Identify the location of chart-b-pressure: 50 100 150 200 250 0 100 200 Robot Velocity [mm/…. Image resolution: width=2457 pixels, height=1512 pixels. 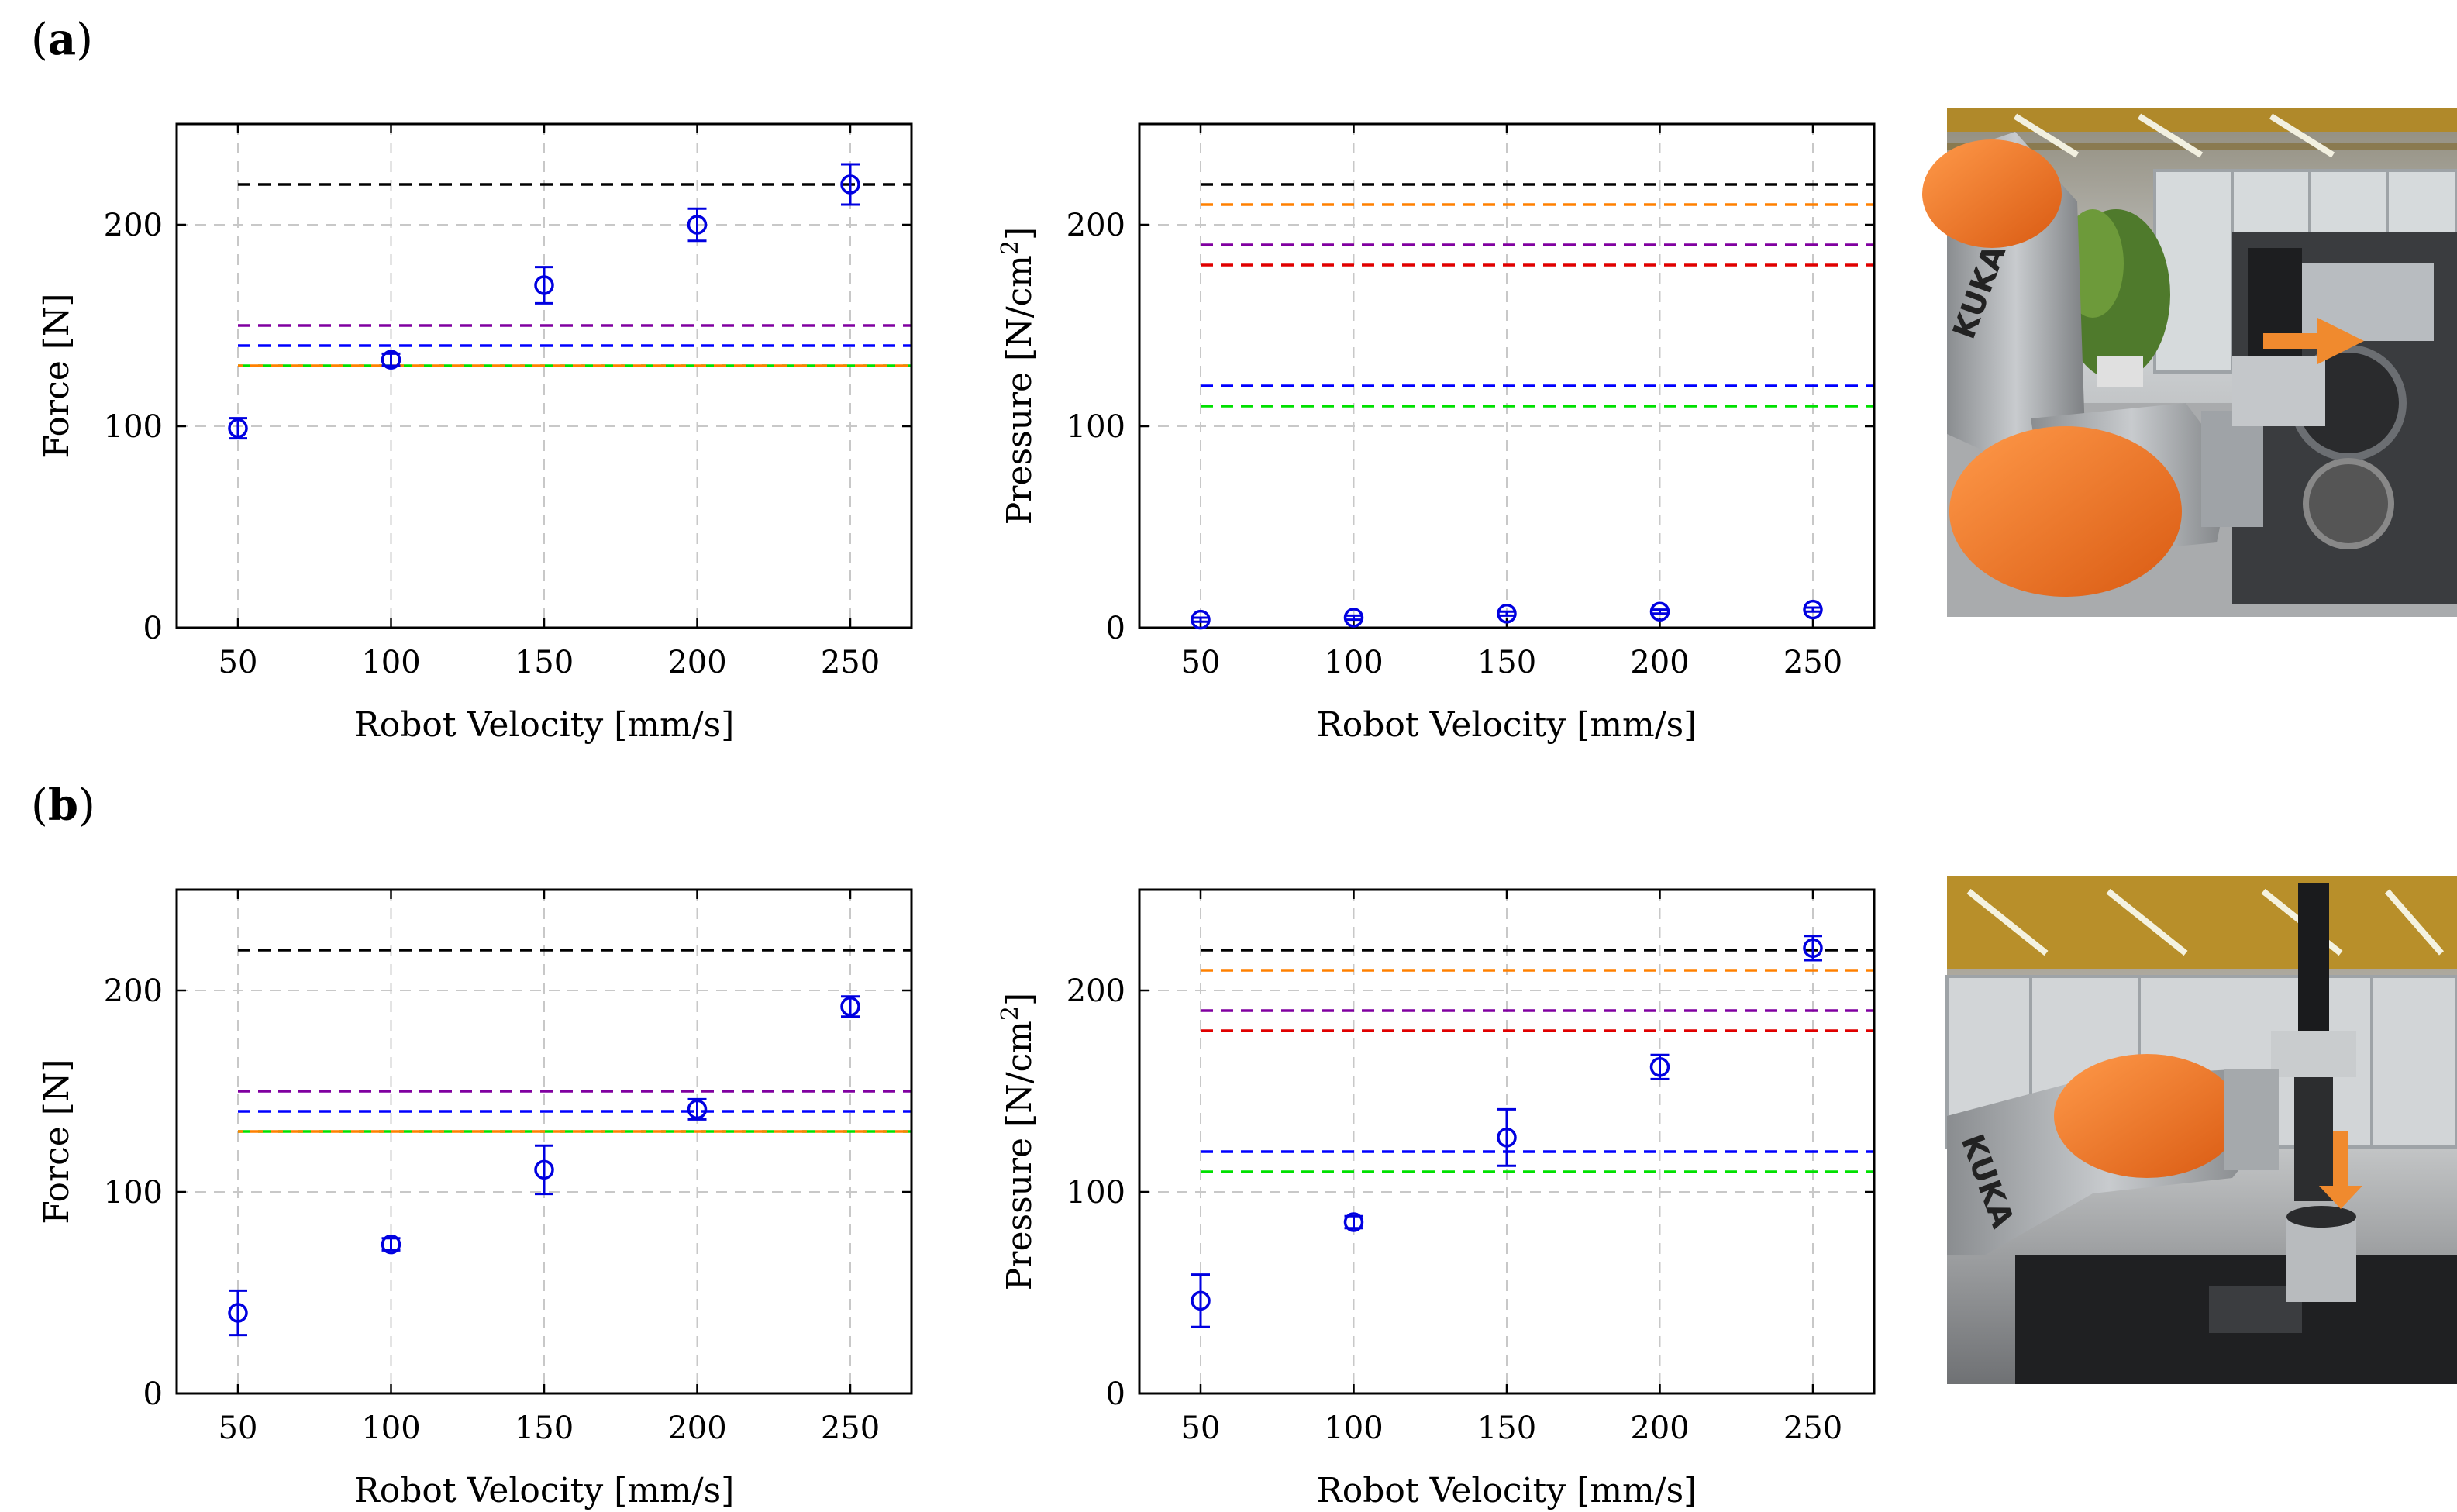
(1436, 1199).